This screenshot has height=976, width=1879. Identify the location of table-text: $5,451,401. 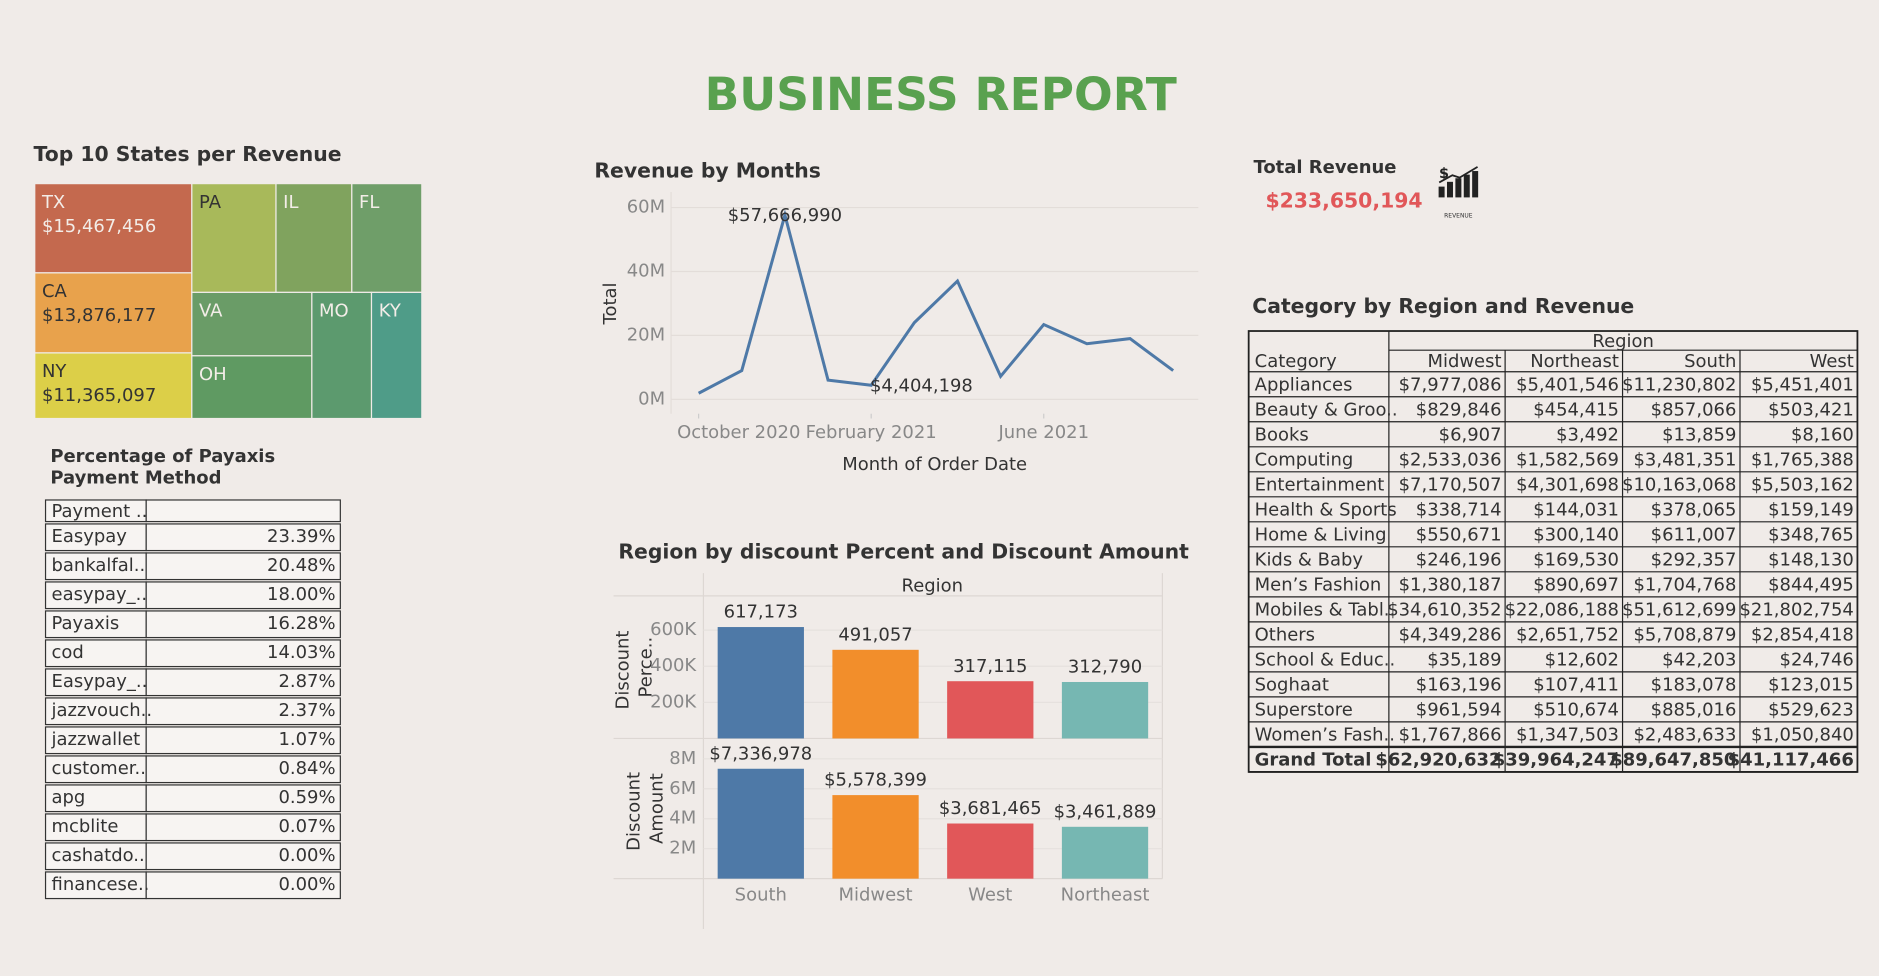
(1802, 384).